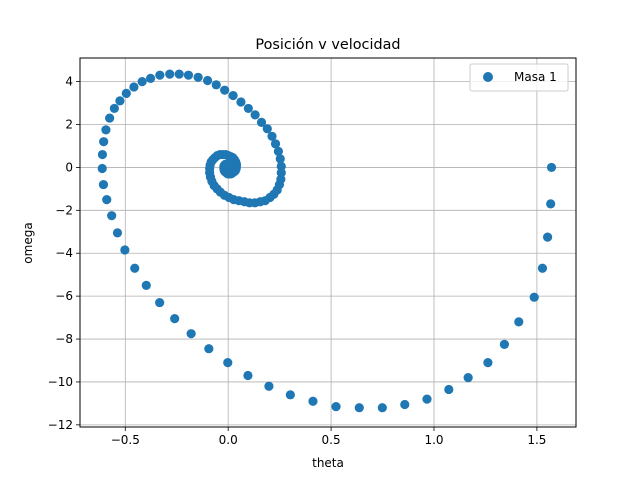  What do you see at coordinates (433, 440) in the screenshot?
I see `x-tick-label: 1.0` at bounding box center [433, 440].